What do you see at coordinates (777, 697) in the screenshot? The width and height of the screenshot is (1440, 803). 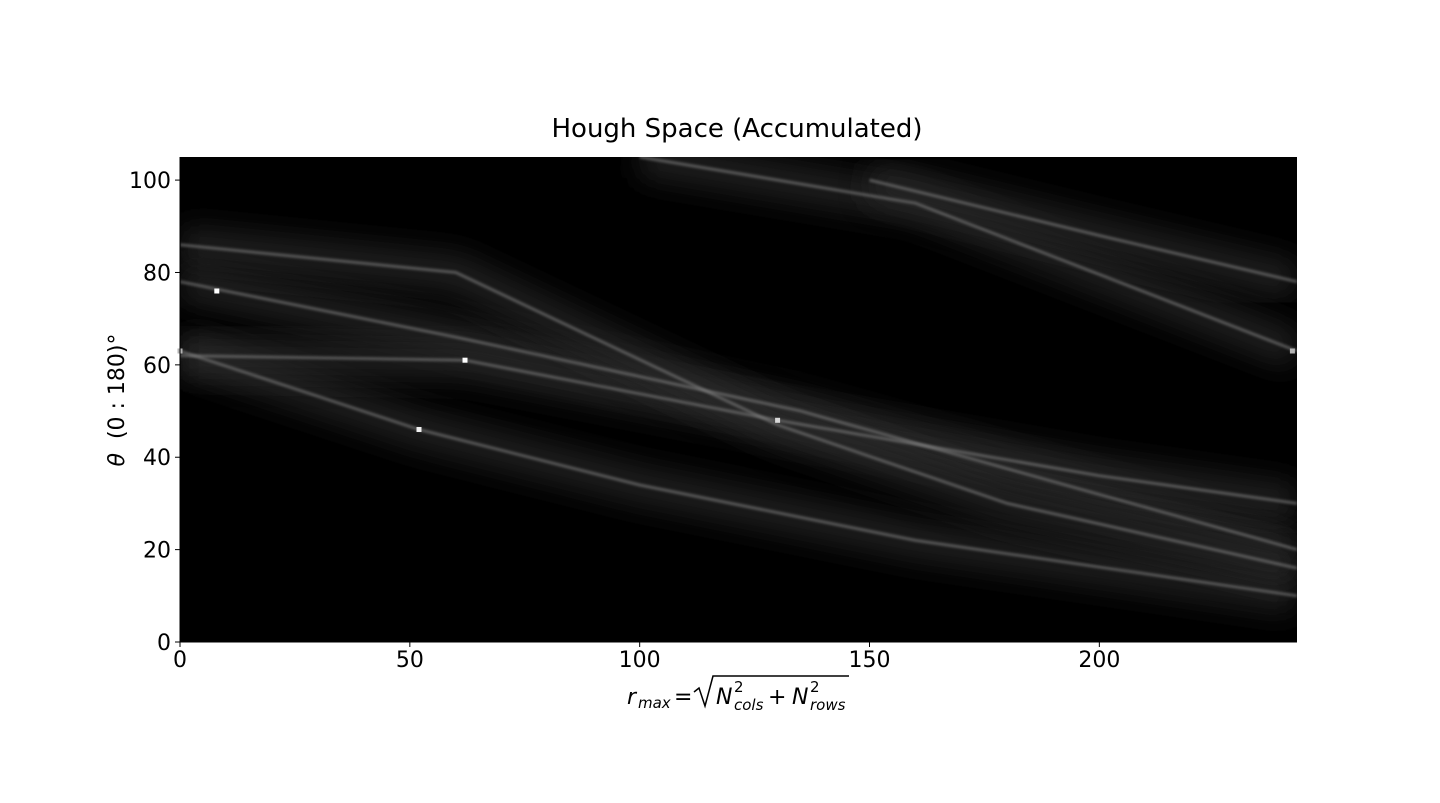 I see `x-axis-label-plus: +` at bounding box center [777, 697].